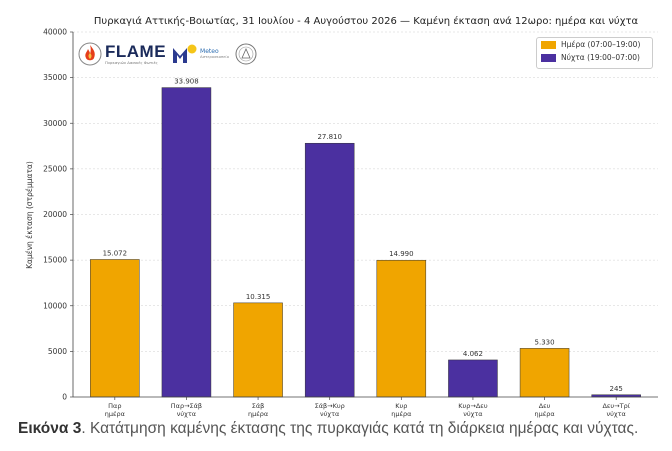 The width and height of the screenshot is (672, 451). I want to click on bar-value-label: 27.810, so click(329, 137).